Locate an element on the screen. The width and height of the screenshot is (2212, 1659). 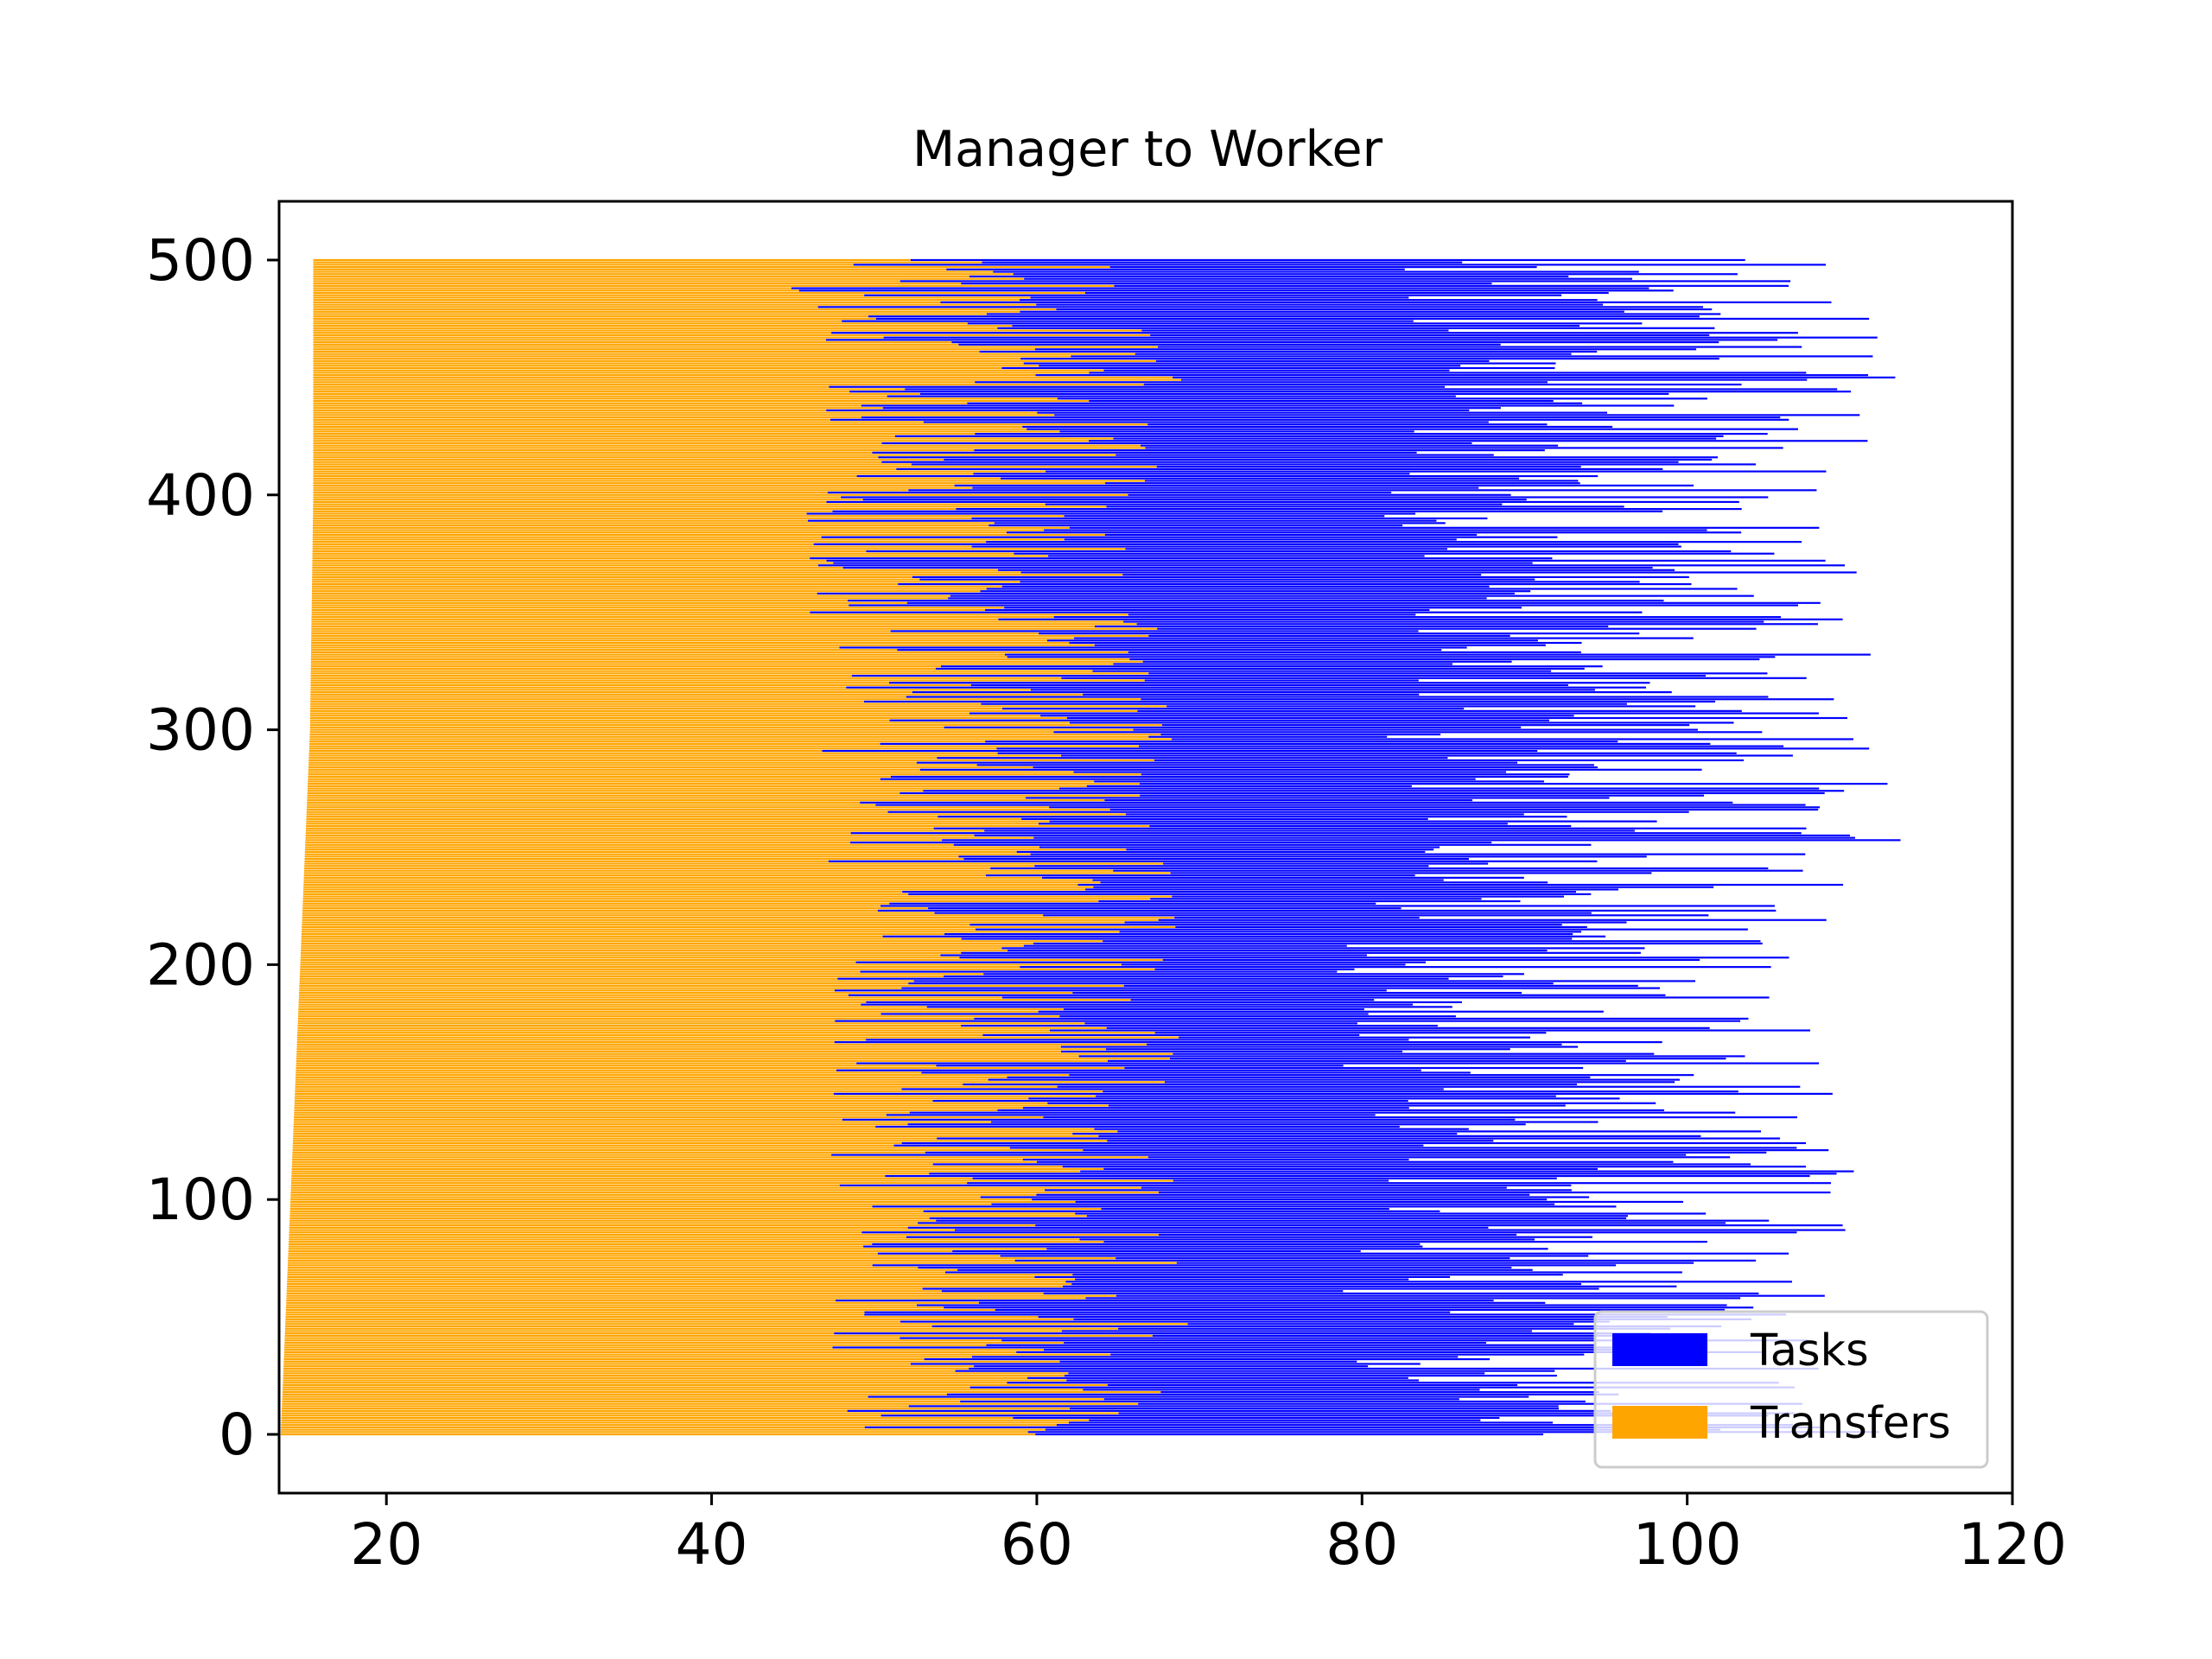
x-tick-label: 120 is located at coordinates (2012, 1544).